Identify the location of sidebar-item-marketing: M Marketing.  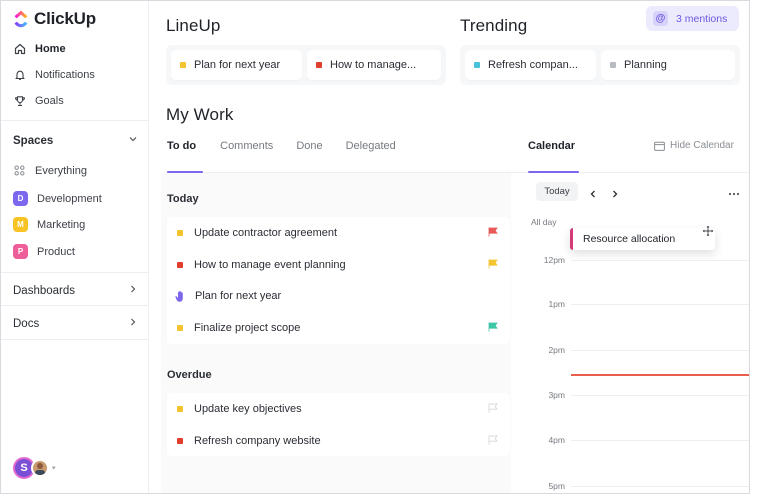
(49, 224).